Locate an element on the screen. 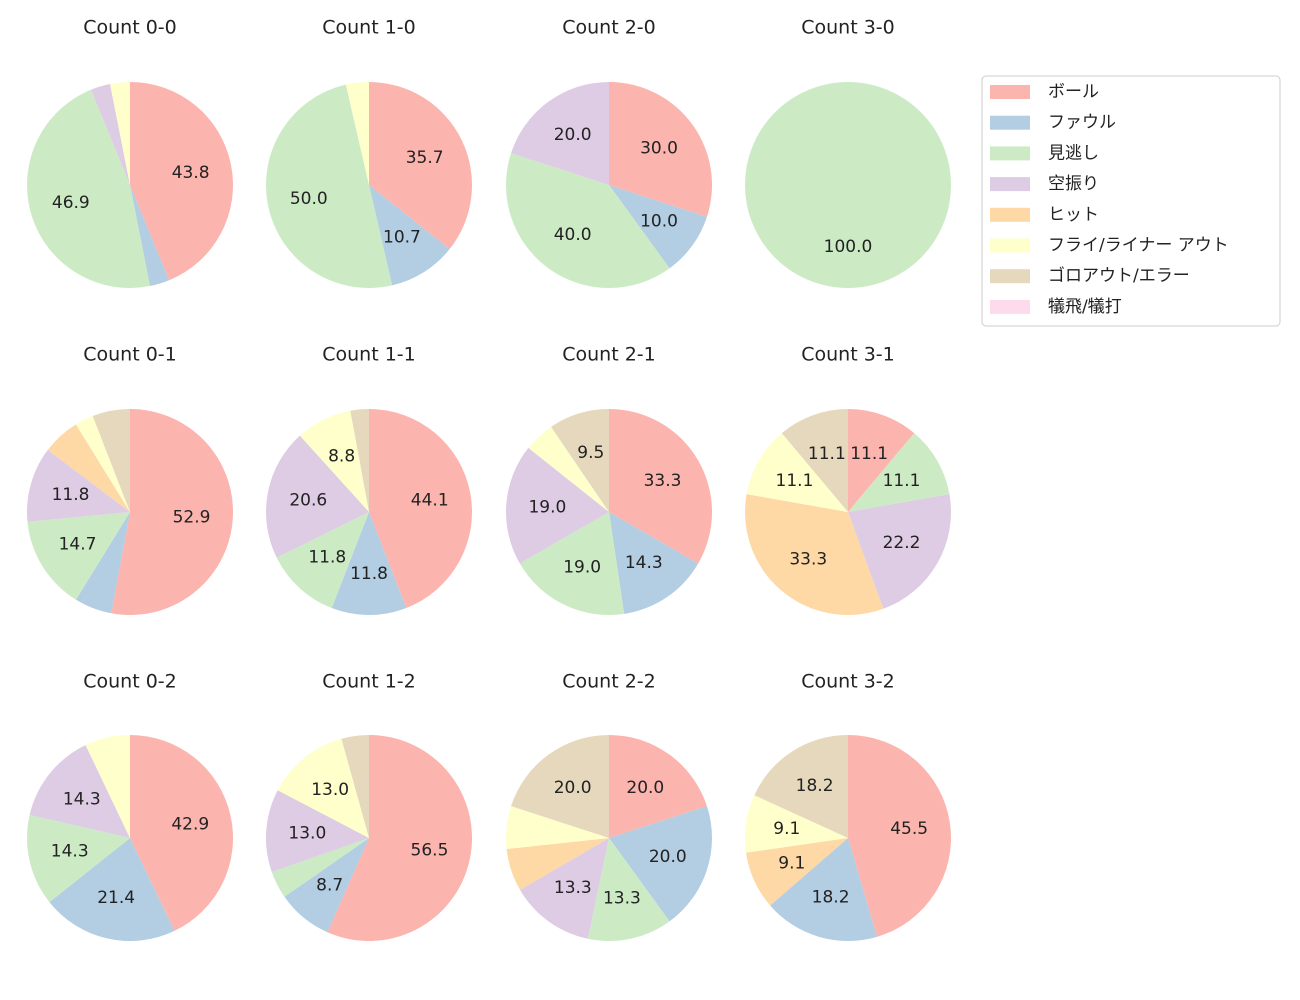  value-label: 46.9 is located at coordinates (71, 203).